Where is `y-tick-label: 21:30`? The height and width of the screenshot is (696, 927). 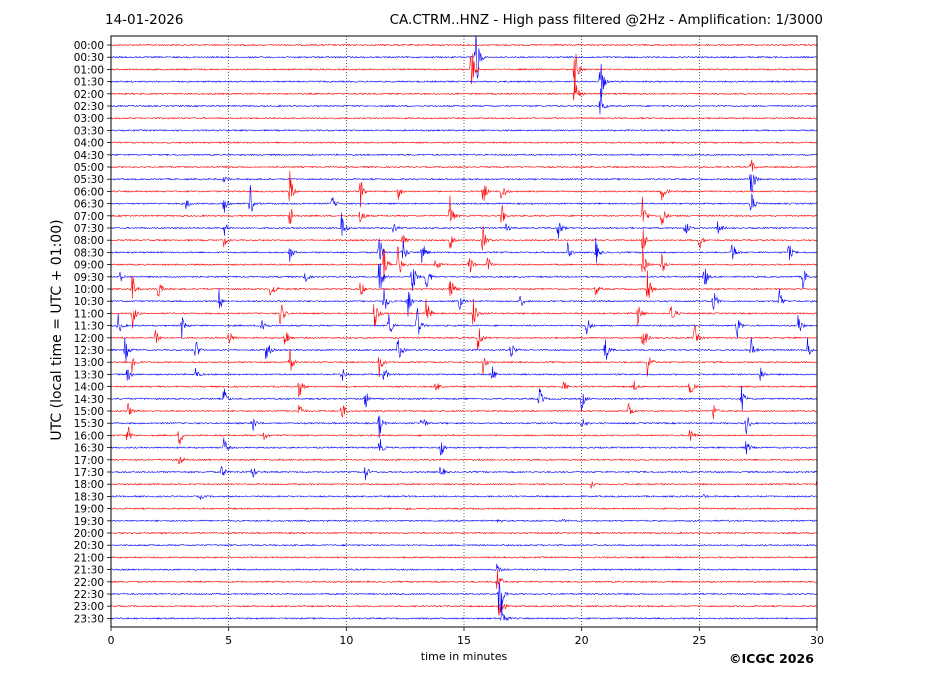
y-tick-label: 21:30 is located at coordinates (89, 571).